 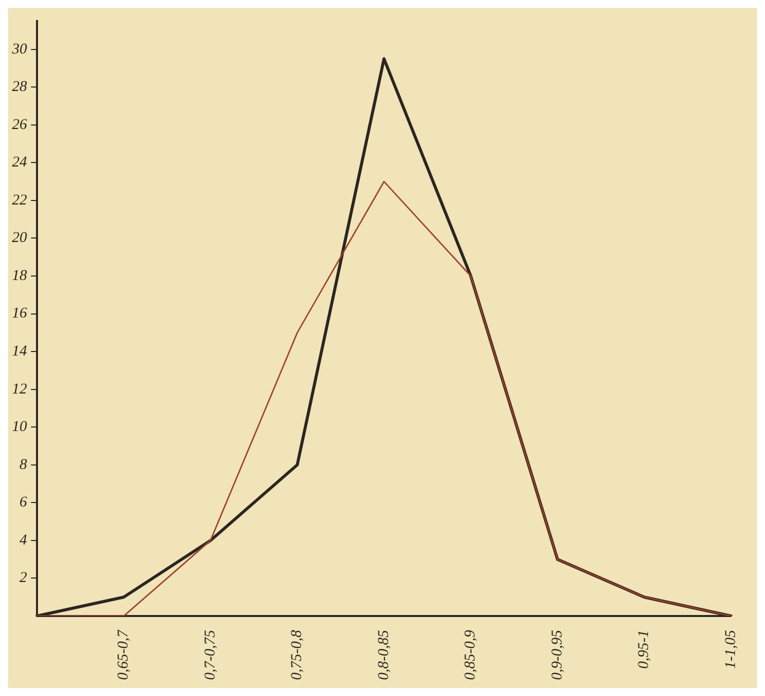 What do you see at coordinates (20, 389) in the screenshot?
I see `y-tick-label: 12` at bounding box center [20, 389].